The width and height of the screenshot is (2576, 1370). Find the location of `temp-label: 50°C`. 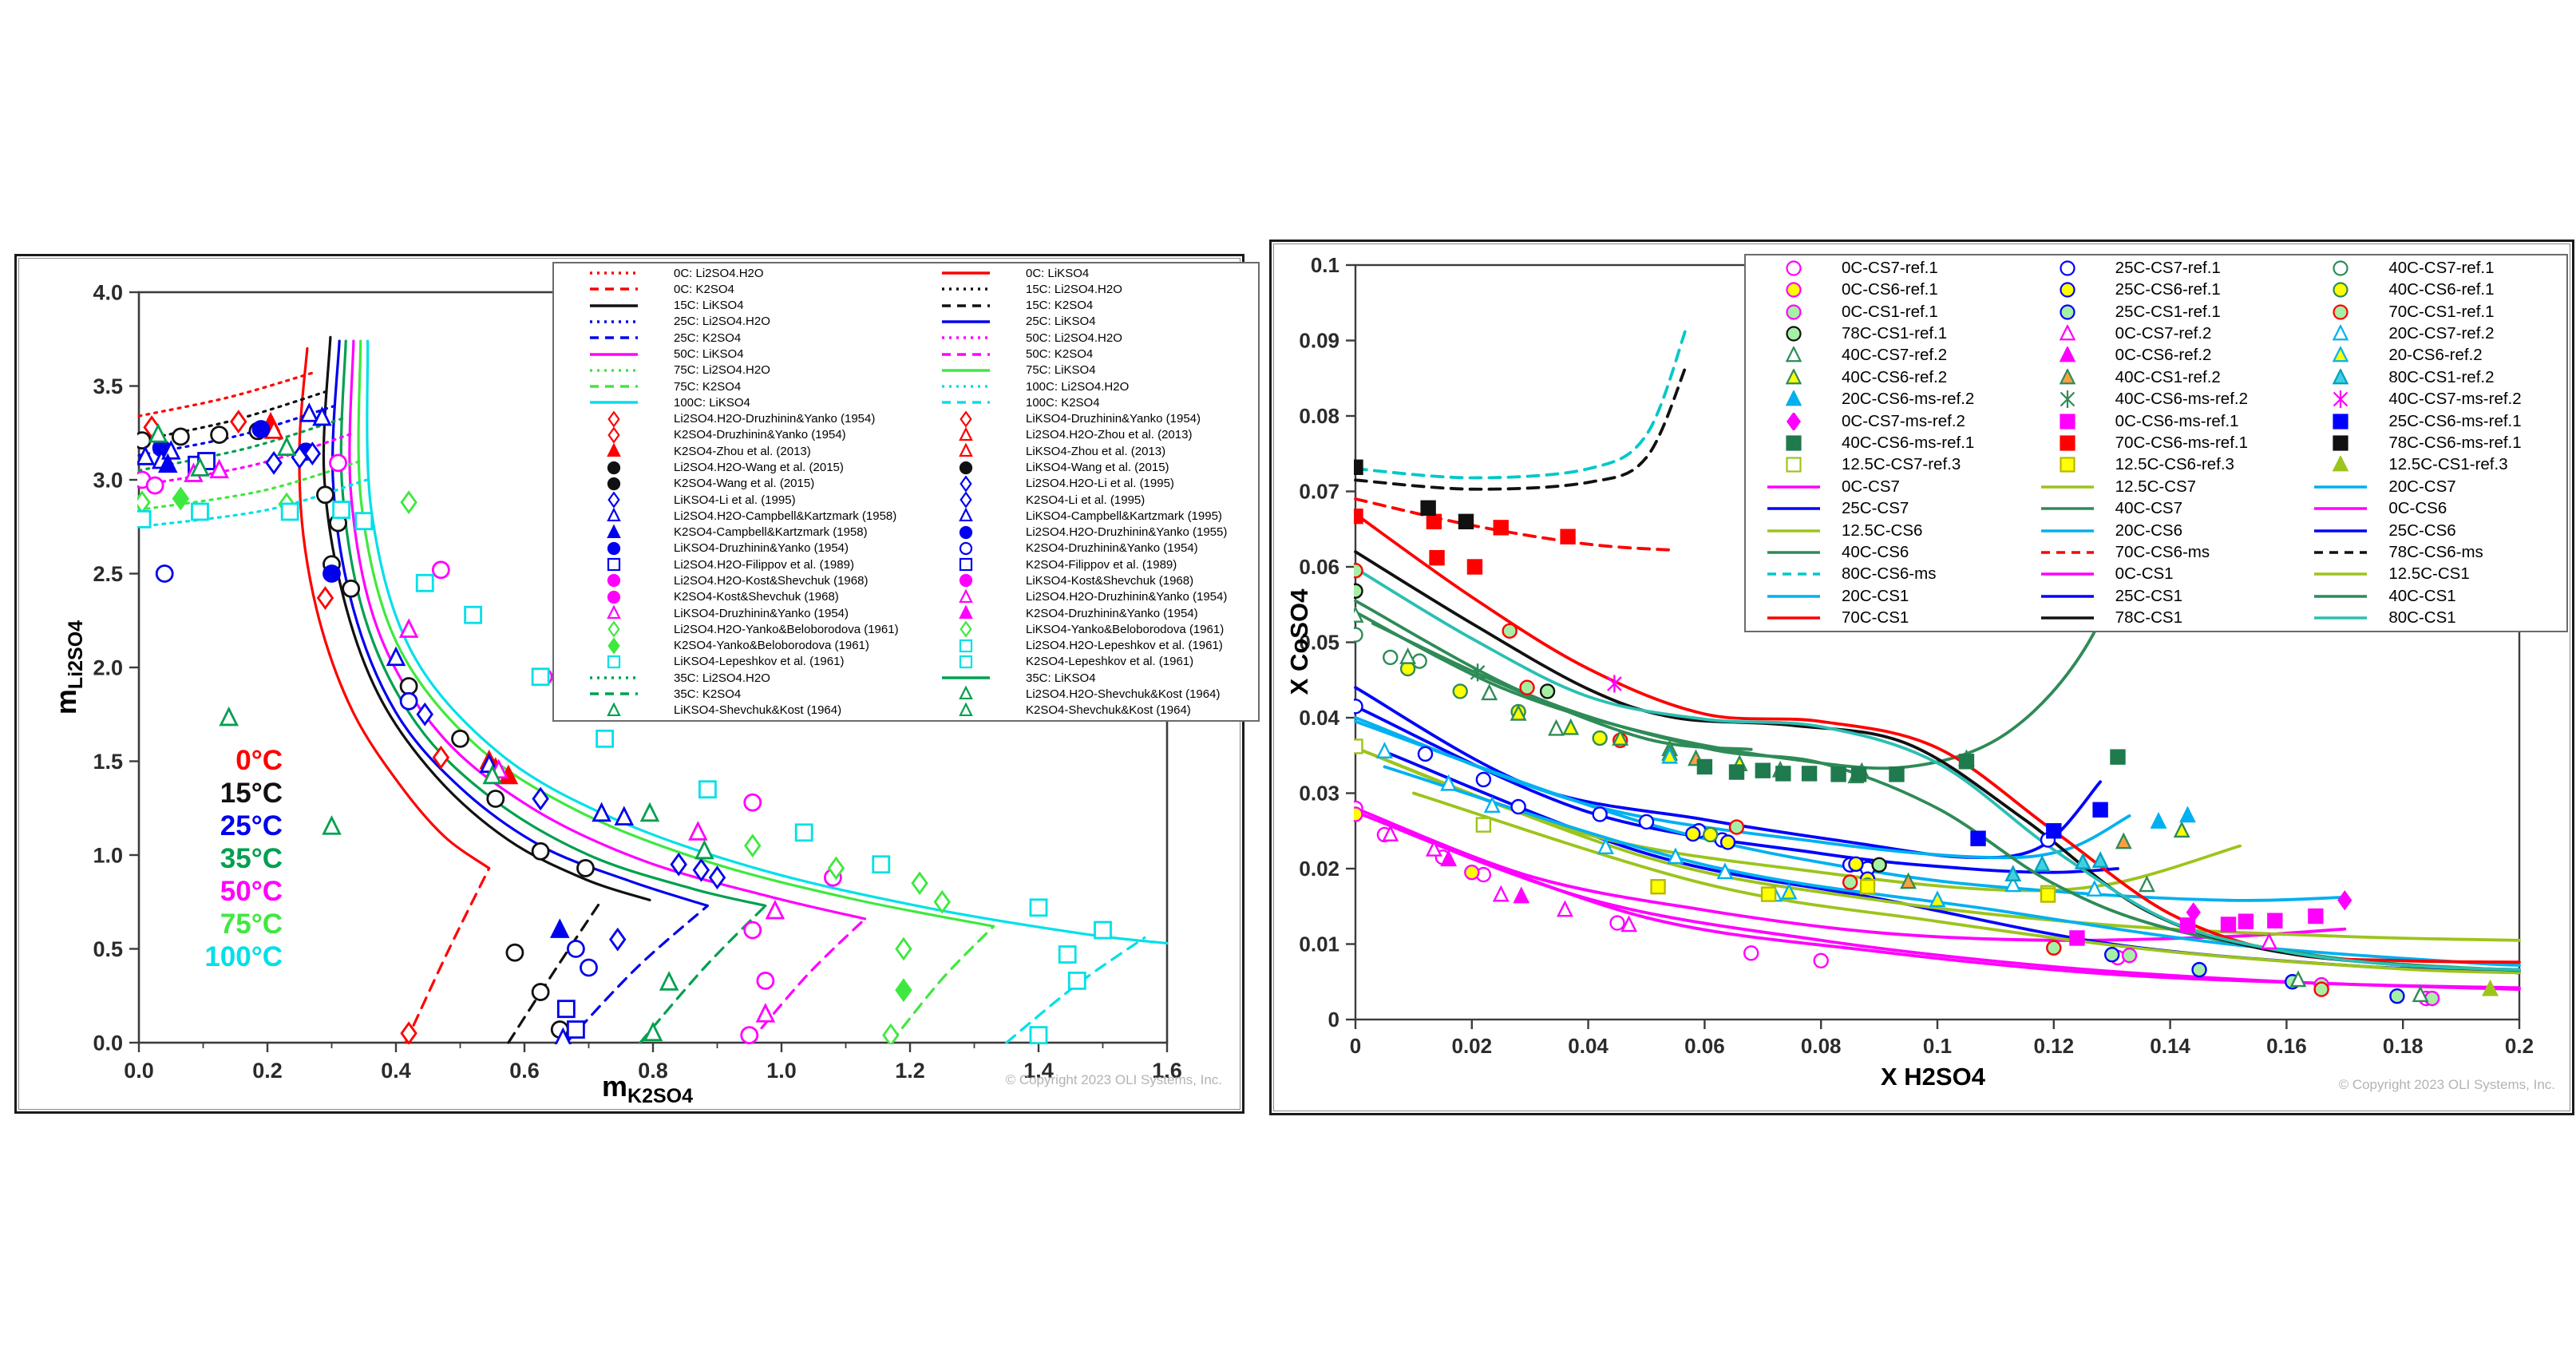

temp-label: 50°C is located at coordinates (252, 891).